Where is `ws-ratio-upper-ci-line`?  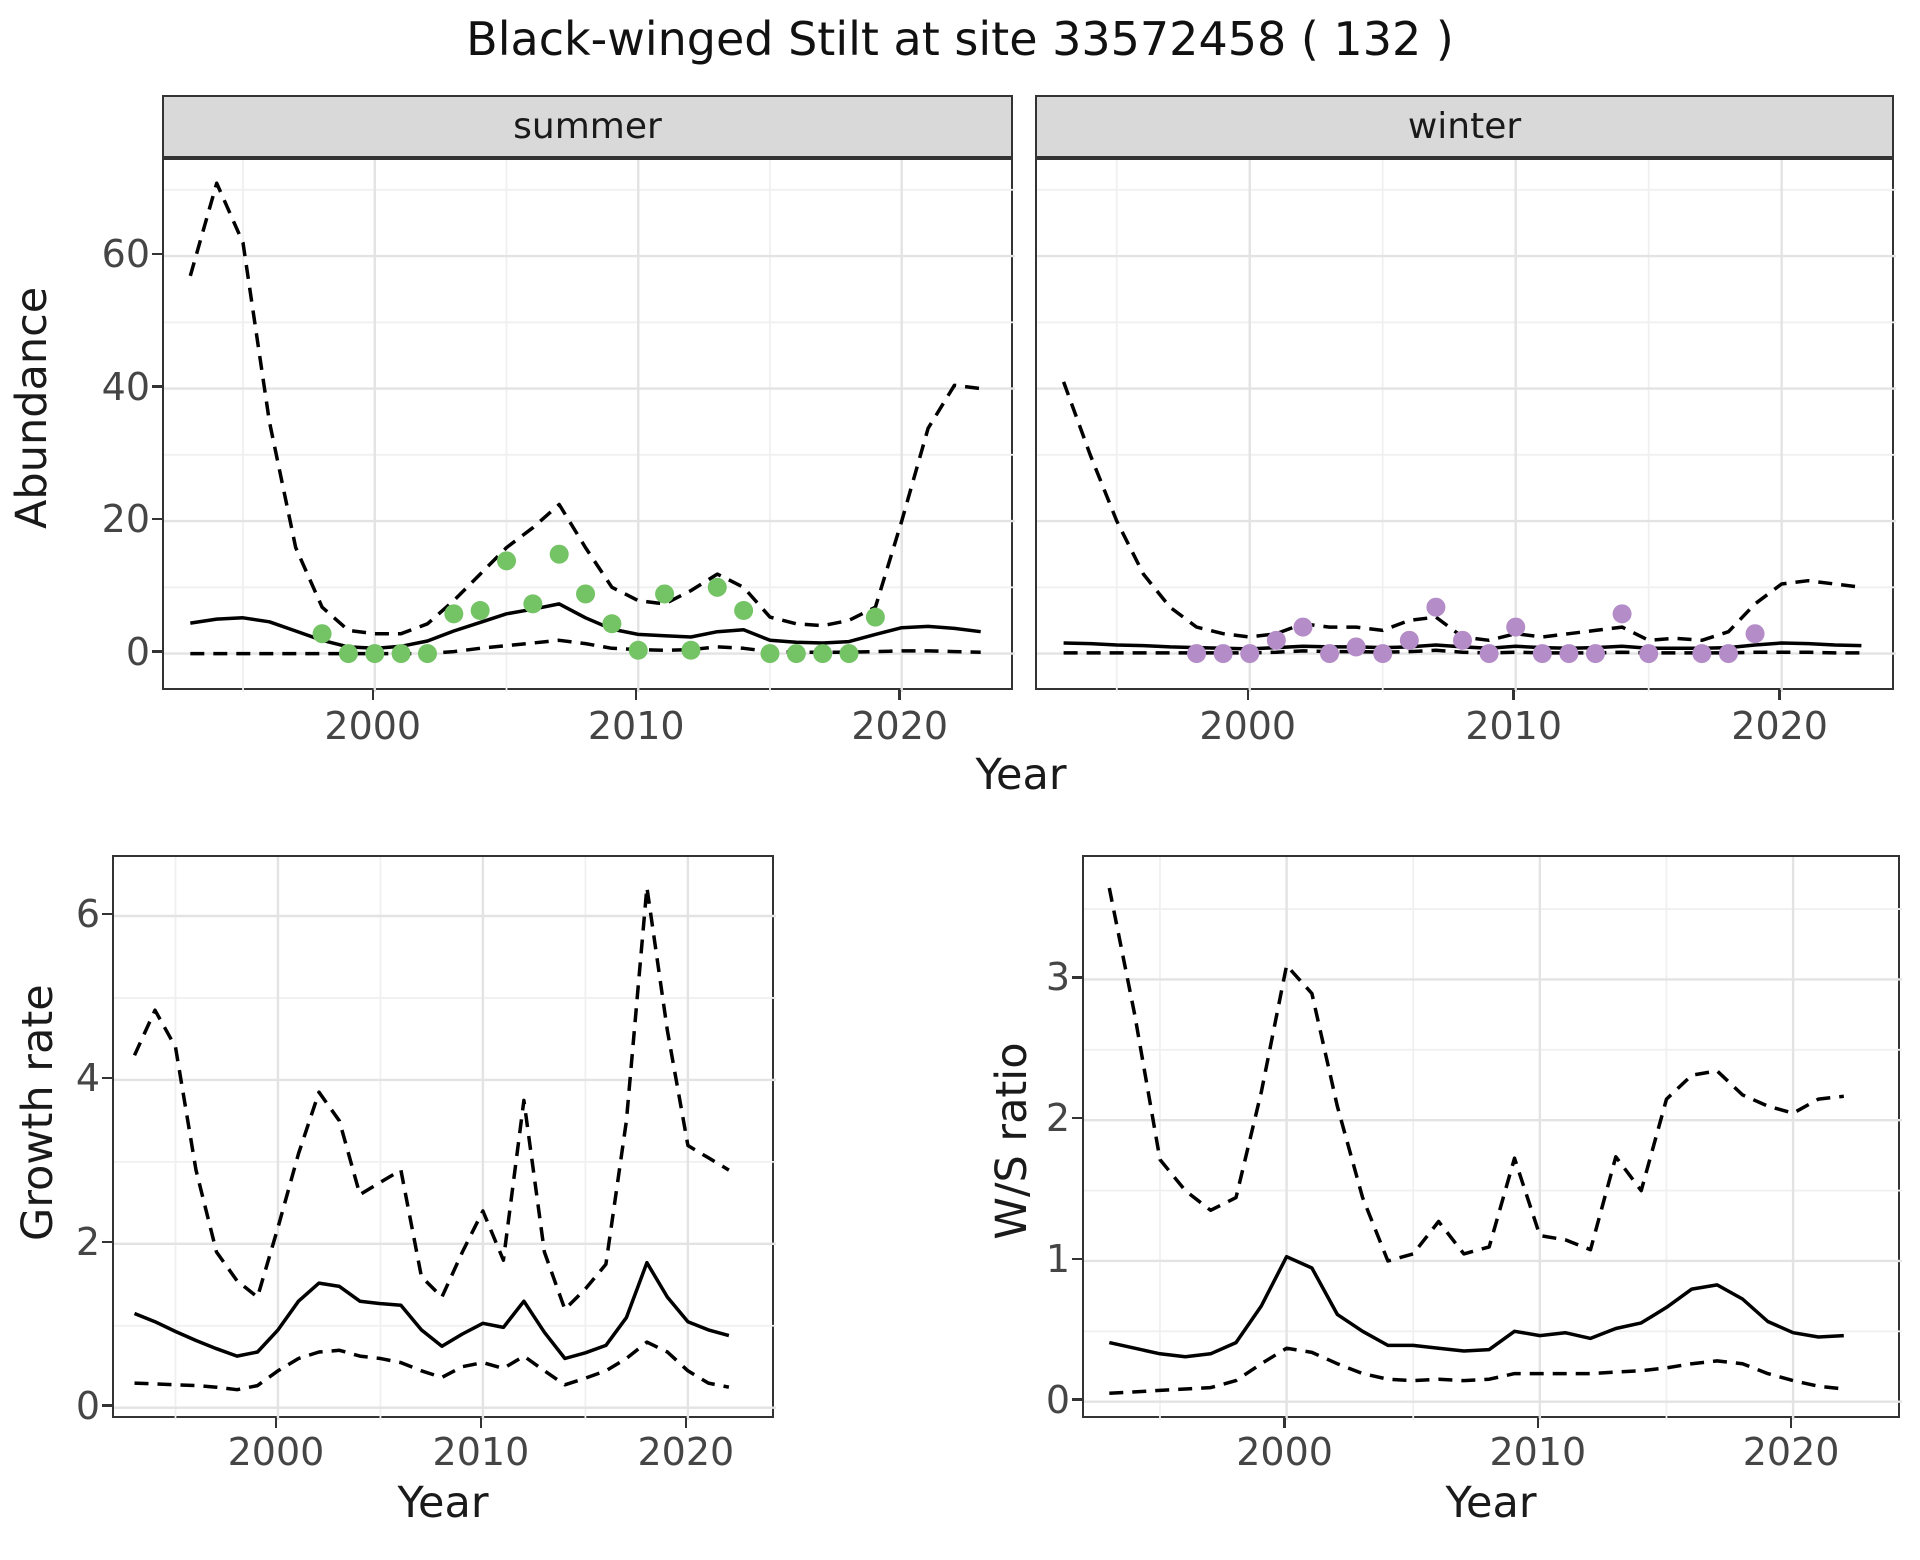
ws-ratio-upper-ci-line is located at coordinates (1475, 1075).